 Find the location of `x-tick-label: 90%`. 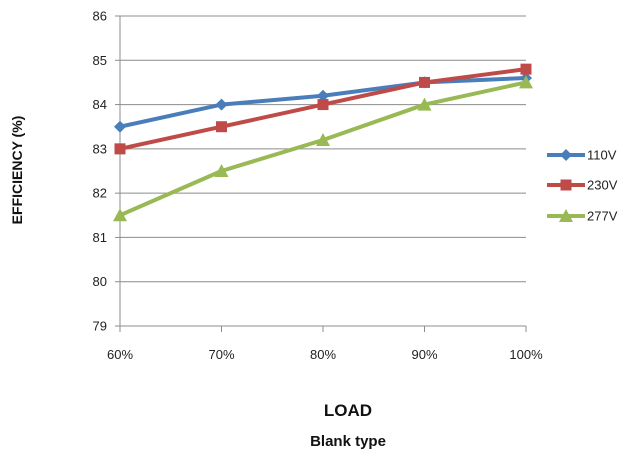

x-tick-label: 90% is located at coordinates (424, 354).